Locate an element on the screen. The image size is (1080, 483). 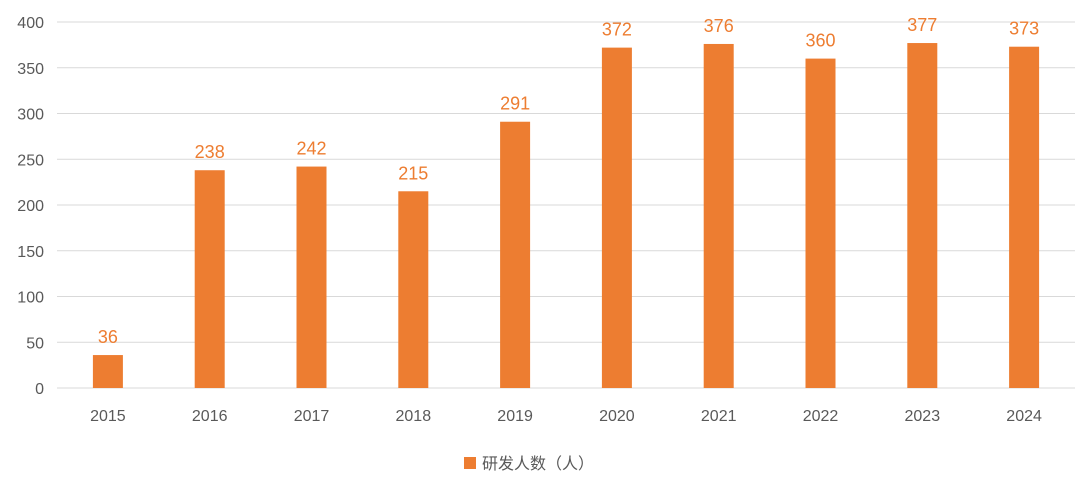
legend-swatch is located at coordinates (470, 463).